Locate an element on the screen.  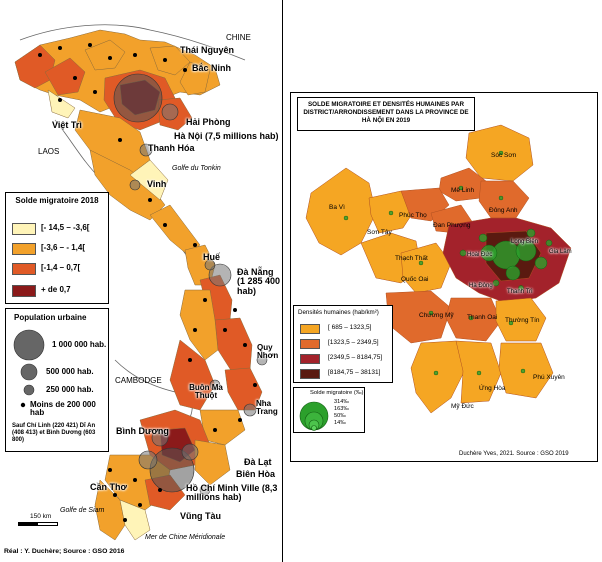
label-china: CHINE is located at coordinates (238, 37).